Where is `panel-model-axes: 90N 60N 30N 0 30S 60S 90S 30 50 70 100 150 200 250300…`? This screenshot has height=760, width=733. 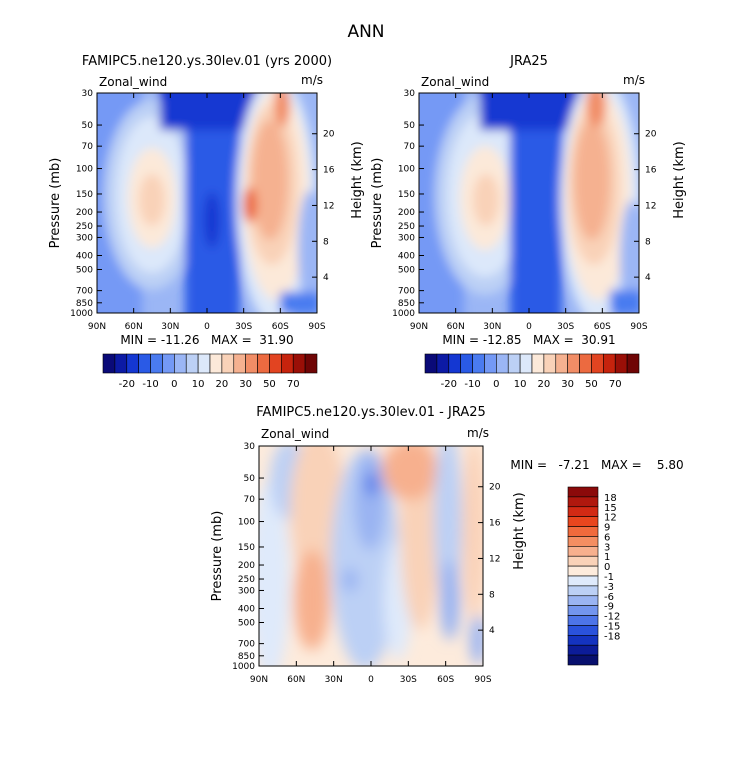 panel-model-axes: 90N 60N 30N 0 30S 60S 90S 30 50 70 100 150 200 250300… is located at coordinates (202, 210).